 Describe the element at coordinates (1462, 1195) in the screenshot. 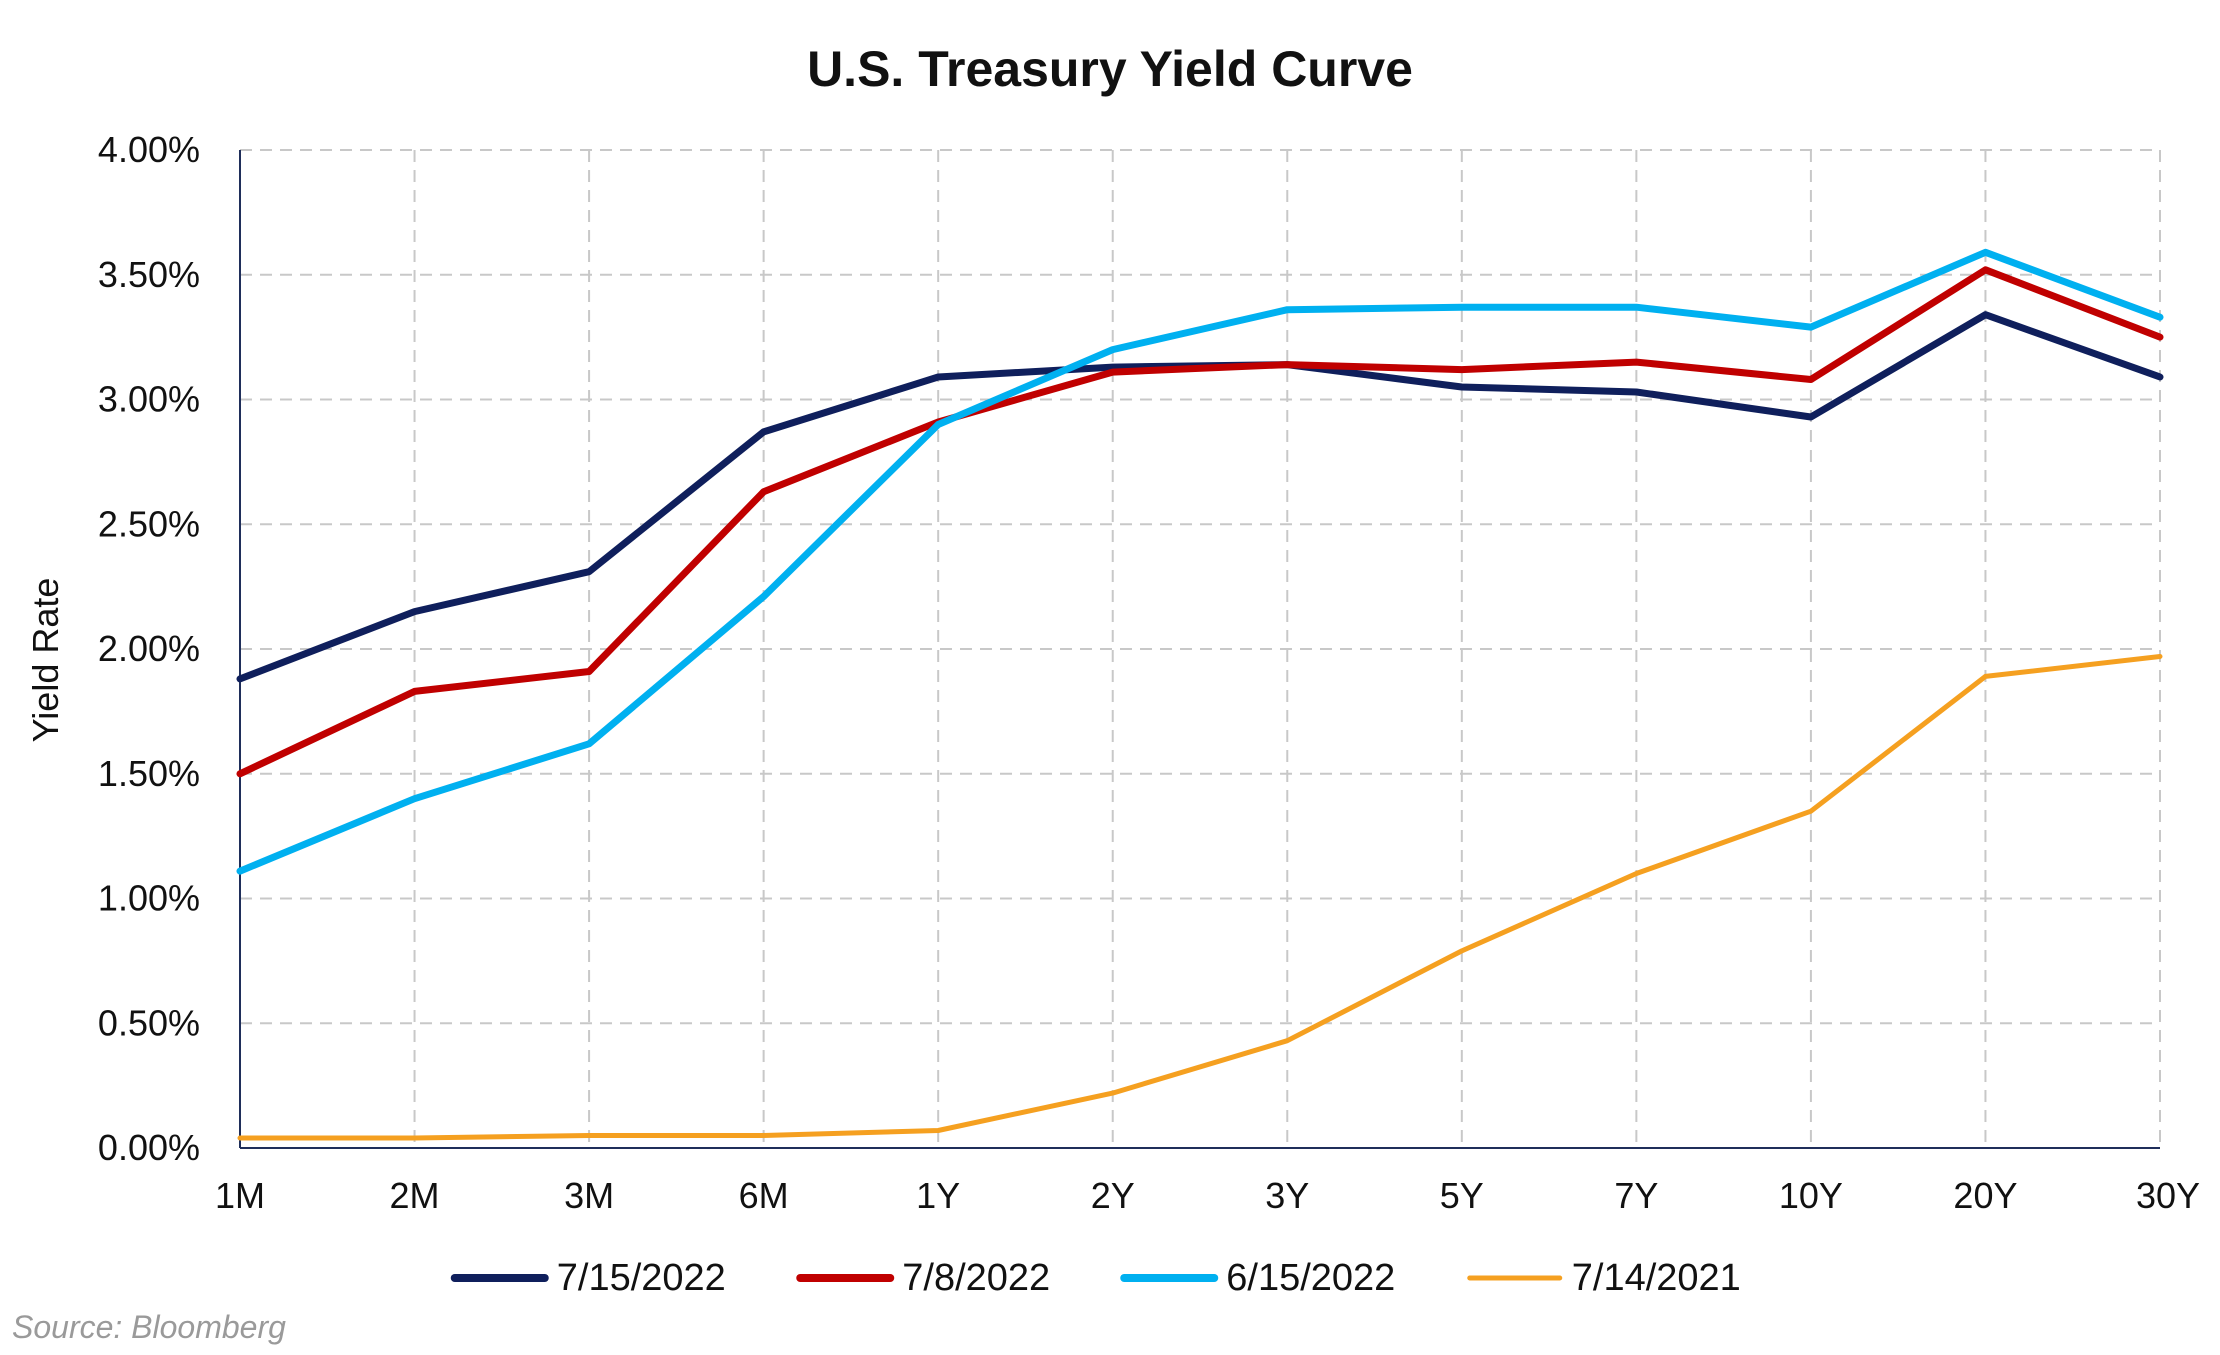

I see `x-tick-label: 5Y` at that location.